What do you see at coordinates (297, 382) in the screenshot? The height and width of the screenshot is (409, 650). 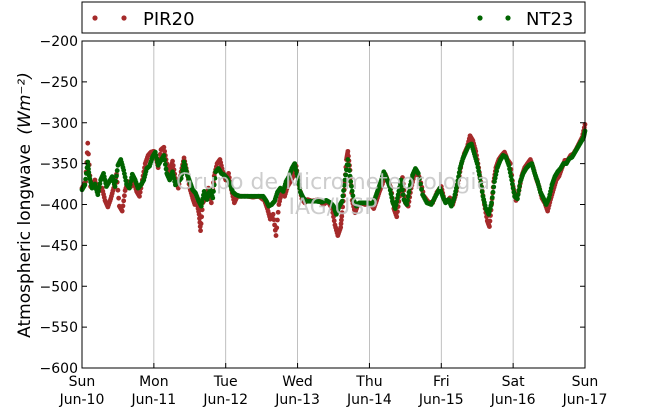 I see `x-tick-label-day: Wed` at bounding box center [297, 382].